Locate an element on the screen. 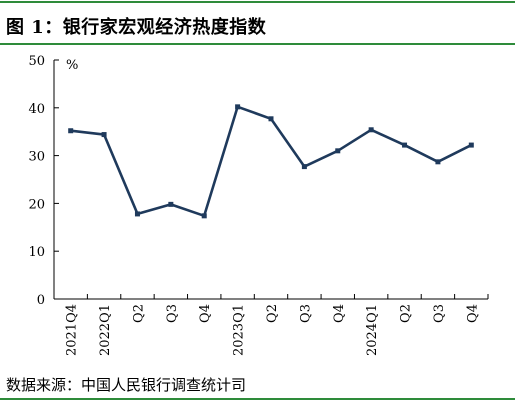 This screenshot has height=407, width=515. figure-title: 图 1：银行家宏观经济热度指数 is located at coordinates (136, 27).